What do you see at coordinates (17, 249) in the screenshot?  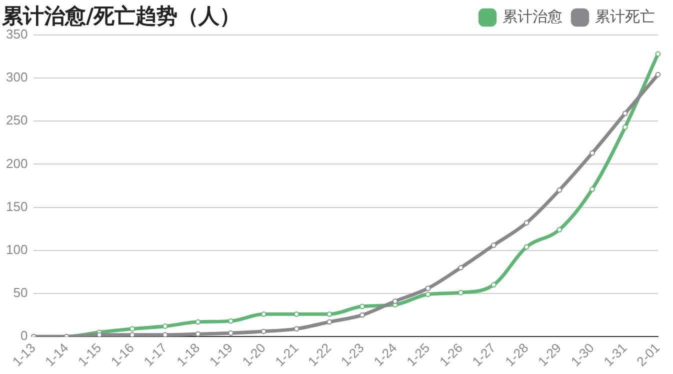 I see `y-tick-label: 100` at bounding box center [17, 249].